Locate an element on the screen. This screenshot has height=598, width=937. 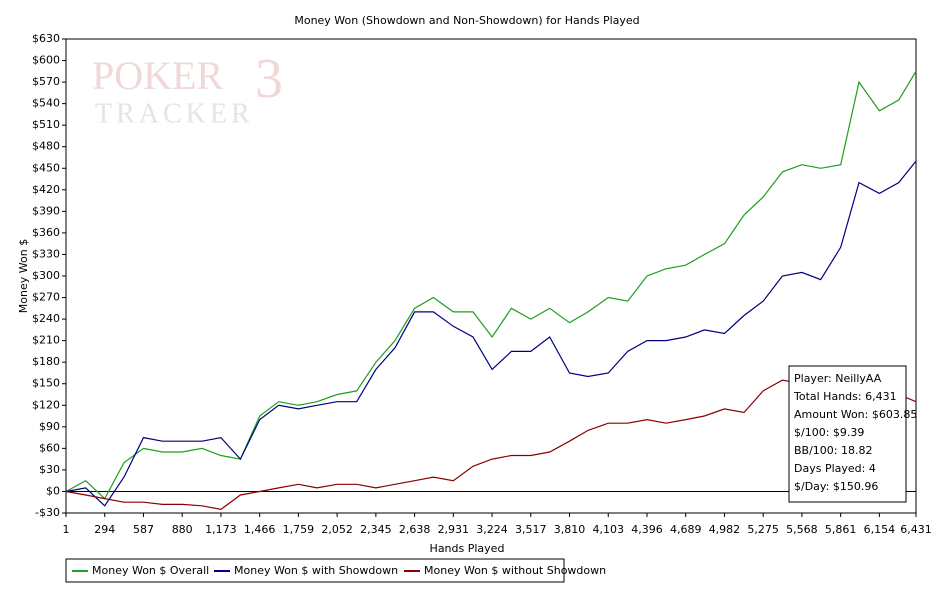
x-tick-label: 5,568 is located at coordinates (802, 529).